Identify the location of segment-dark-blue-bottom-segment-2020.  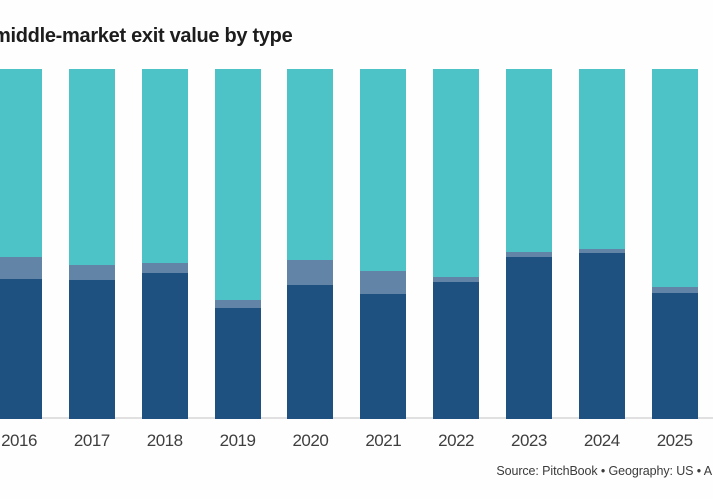
(310, 352).